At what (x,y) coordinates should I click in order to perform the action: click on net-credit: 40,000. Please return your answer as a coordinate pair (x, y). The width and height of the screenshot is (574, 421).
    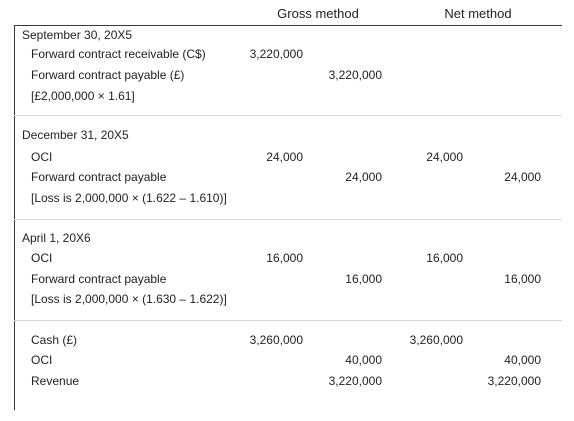
    Looking at the image, I should click on (522, 360).